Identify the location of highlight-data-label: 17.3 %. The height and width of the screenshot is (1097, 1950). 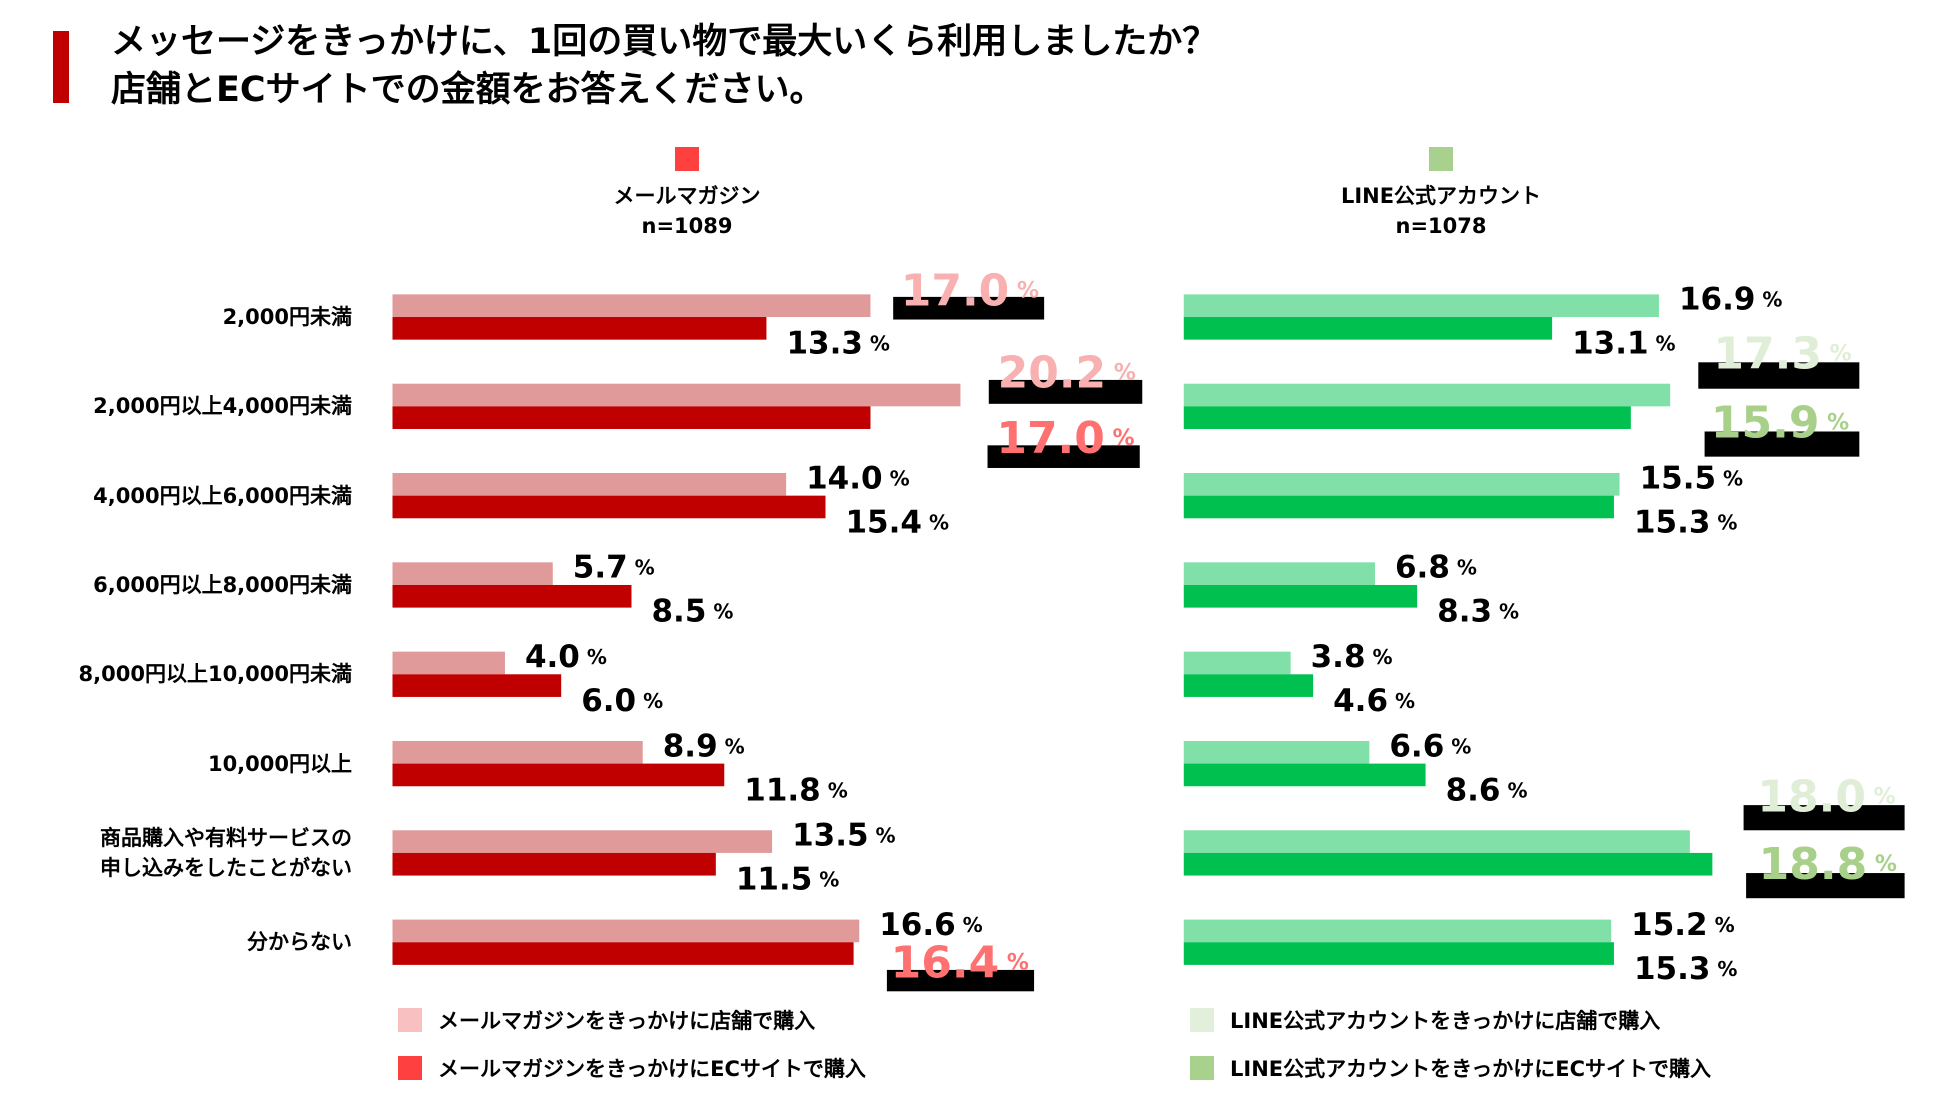
(1782, 353).